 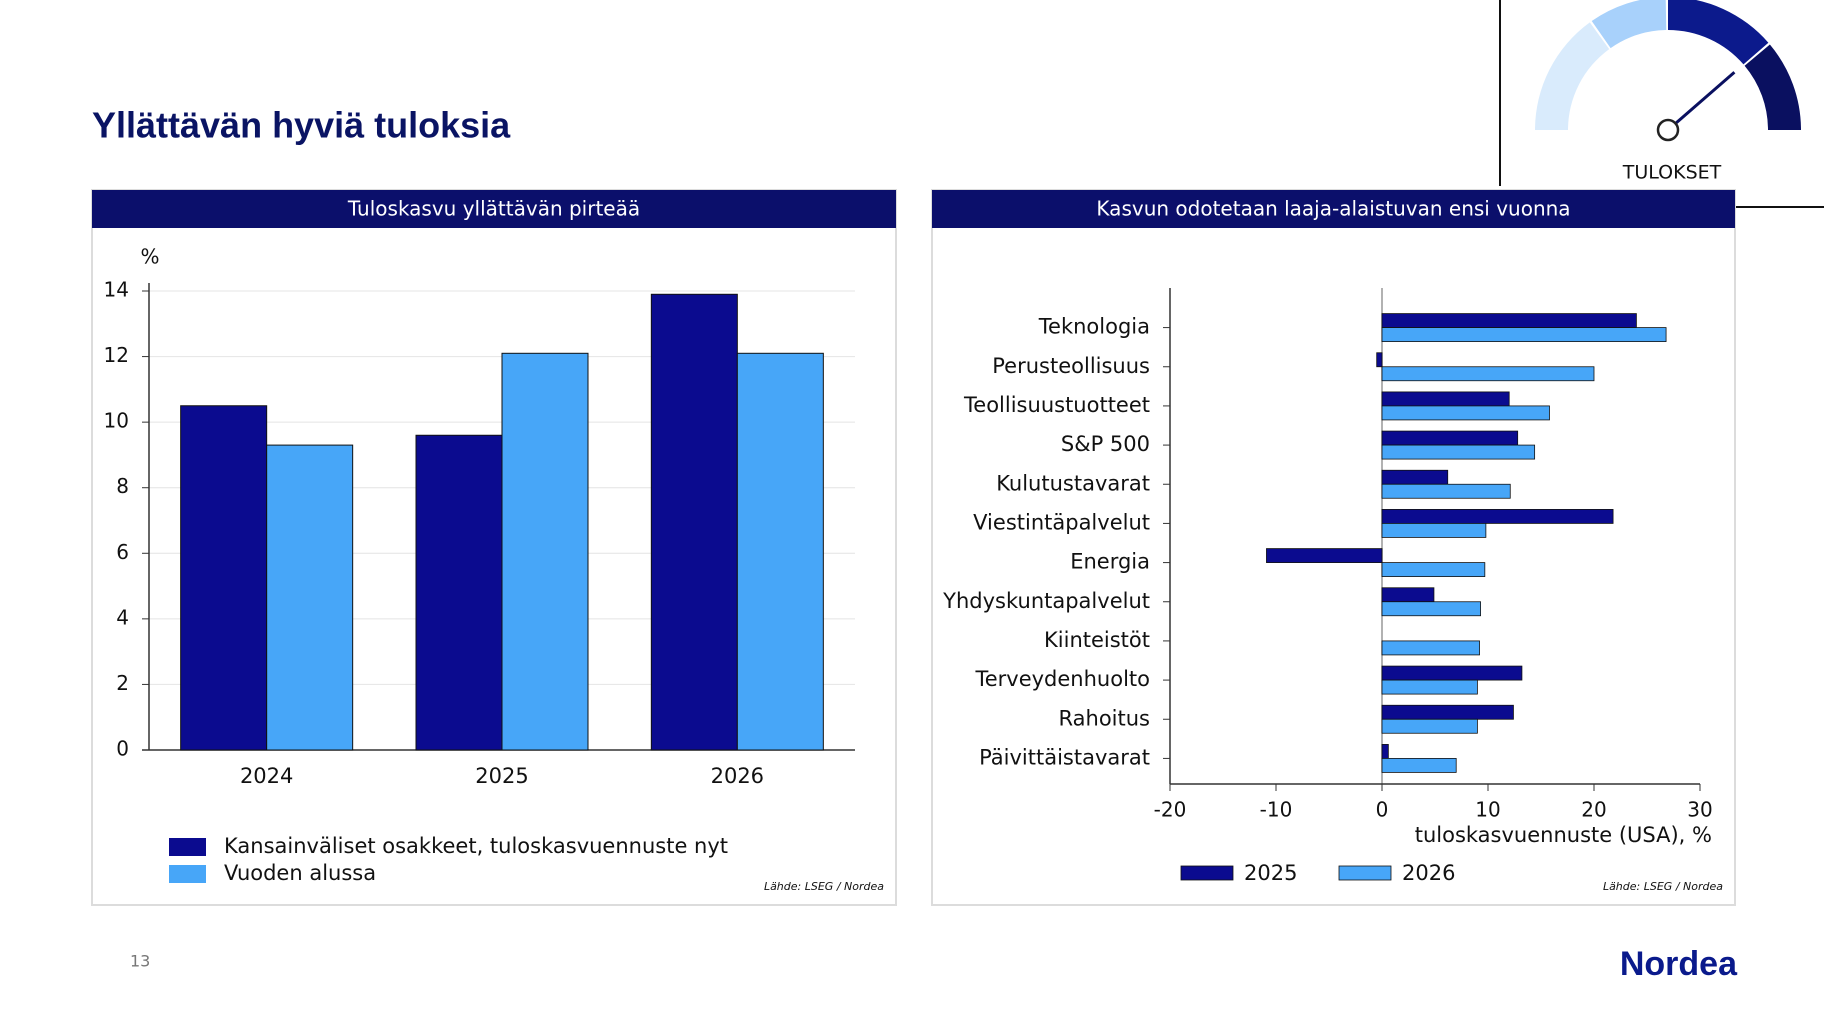 I want to click on y-tick-label: 12, so click(x=116, y=355).